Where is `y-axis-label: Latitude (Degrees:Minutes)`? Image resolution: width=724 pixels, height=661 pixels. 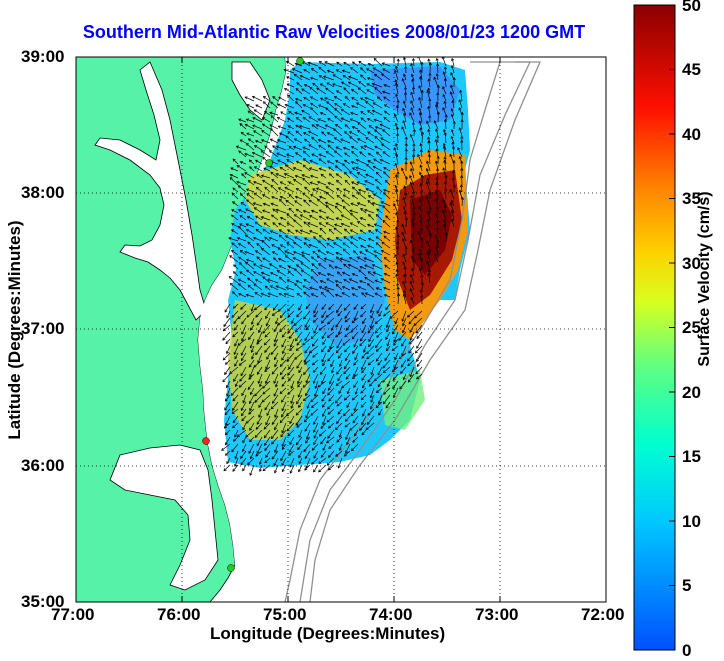 y-axis-label: Latitude (Degrees:Minutes) is located at coordinates (15, 330).